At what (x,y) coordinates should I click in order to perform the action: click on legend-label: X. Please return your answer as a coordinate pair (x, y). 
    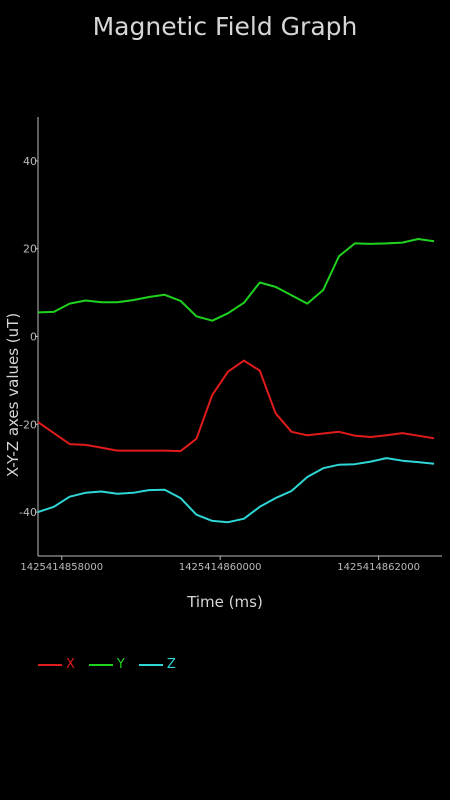
    Looking at the image, I should click on (70, 664).